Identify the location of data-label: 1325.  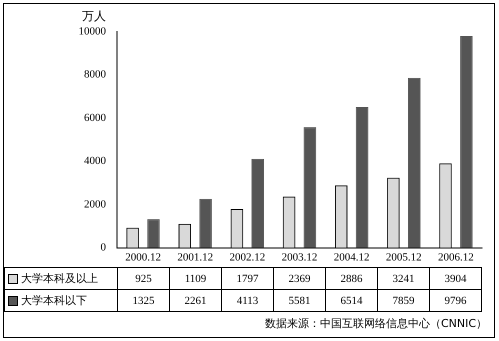
(144, 301).